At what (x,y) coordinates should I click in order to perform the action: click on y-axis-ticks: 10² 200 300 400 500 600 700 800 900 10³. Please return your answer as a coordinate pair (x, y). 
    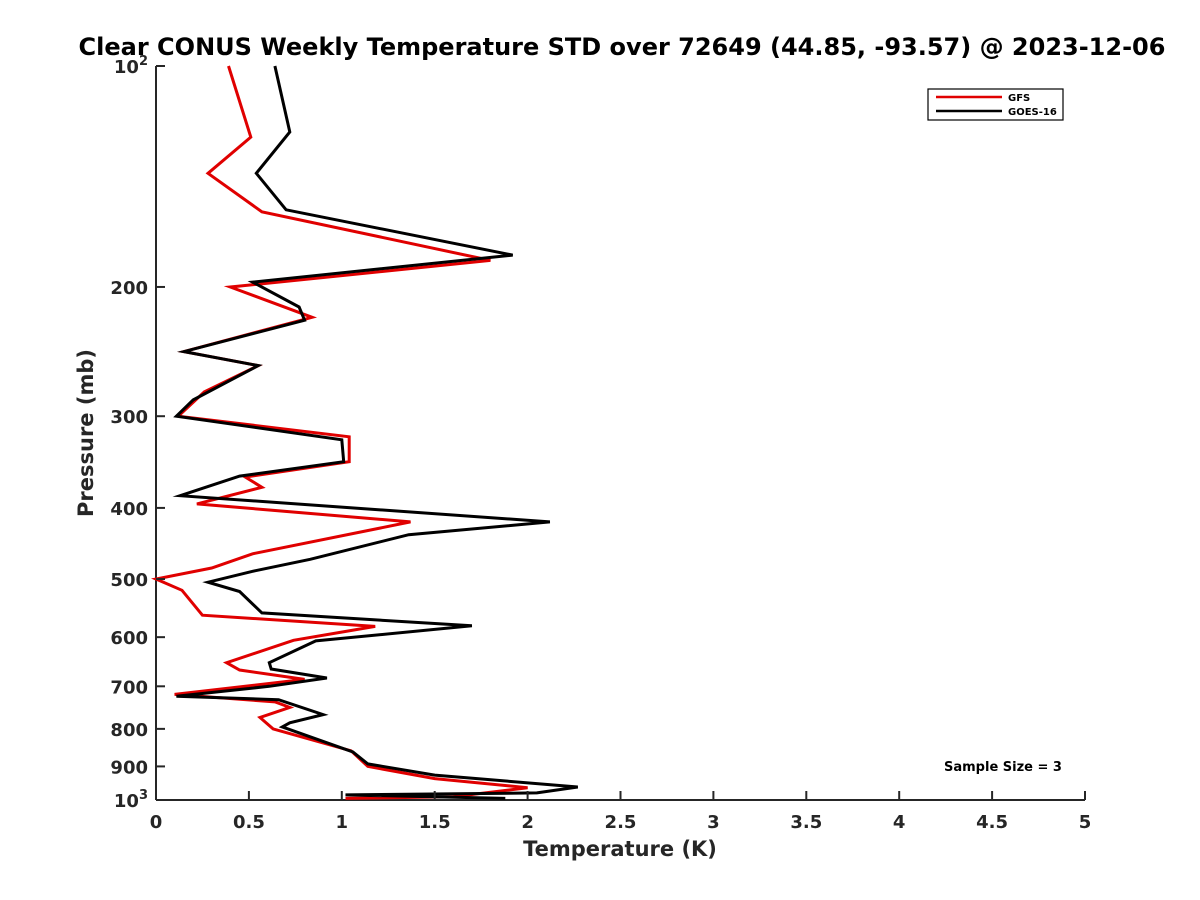
    Looking at the image, I should click on (137, 433).